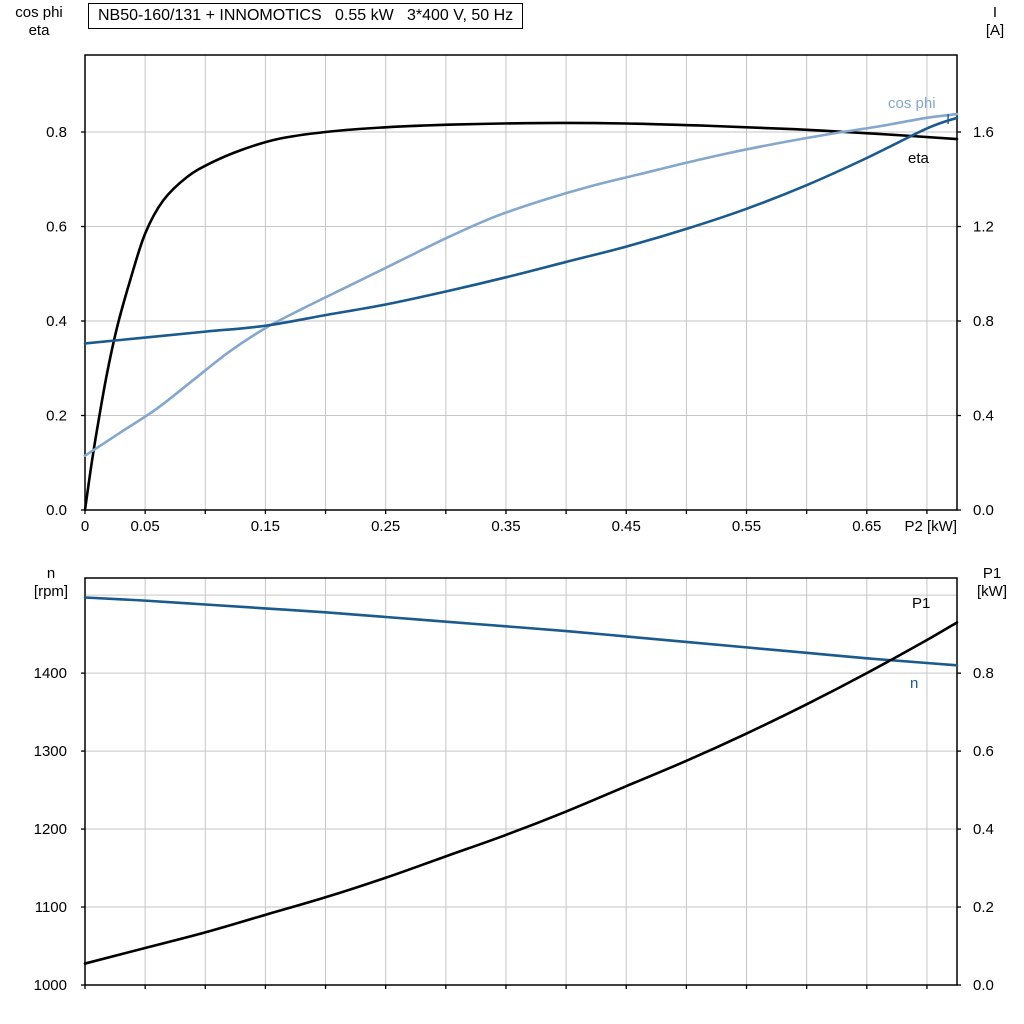 The height and width of the screenshot is (1024, 1024). Describe the element at coordinates (51, 573) in the screenshot. I see `axis-title-speed: n` at that location.